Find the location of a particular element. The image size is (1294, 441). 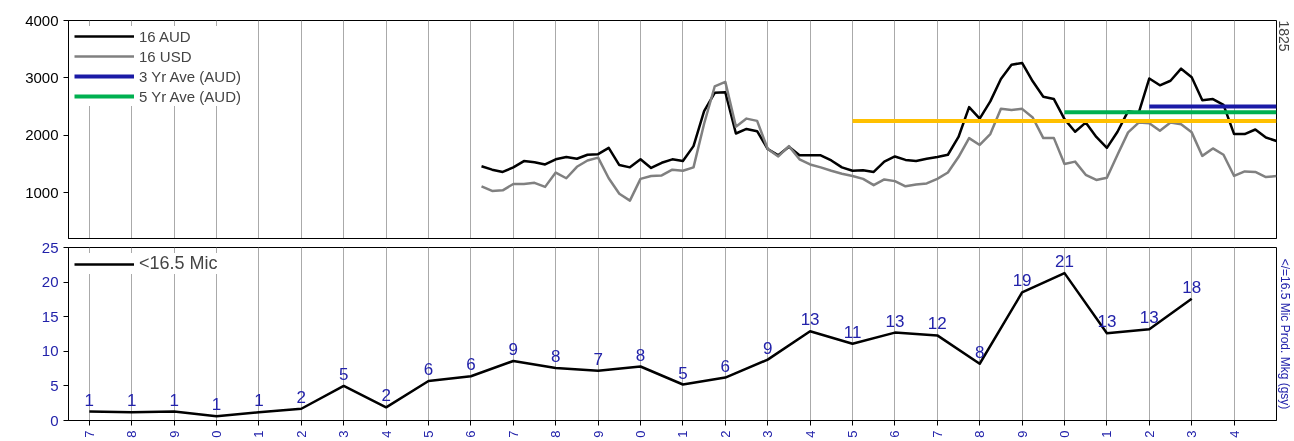

data-label: 21 is located at coordinates (1064, 262).